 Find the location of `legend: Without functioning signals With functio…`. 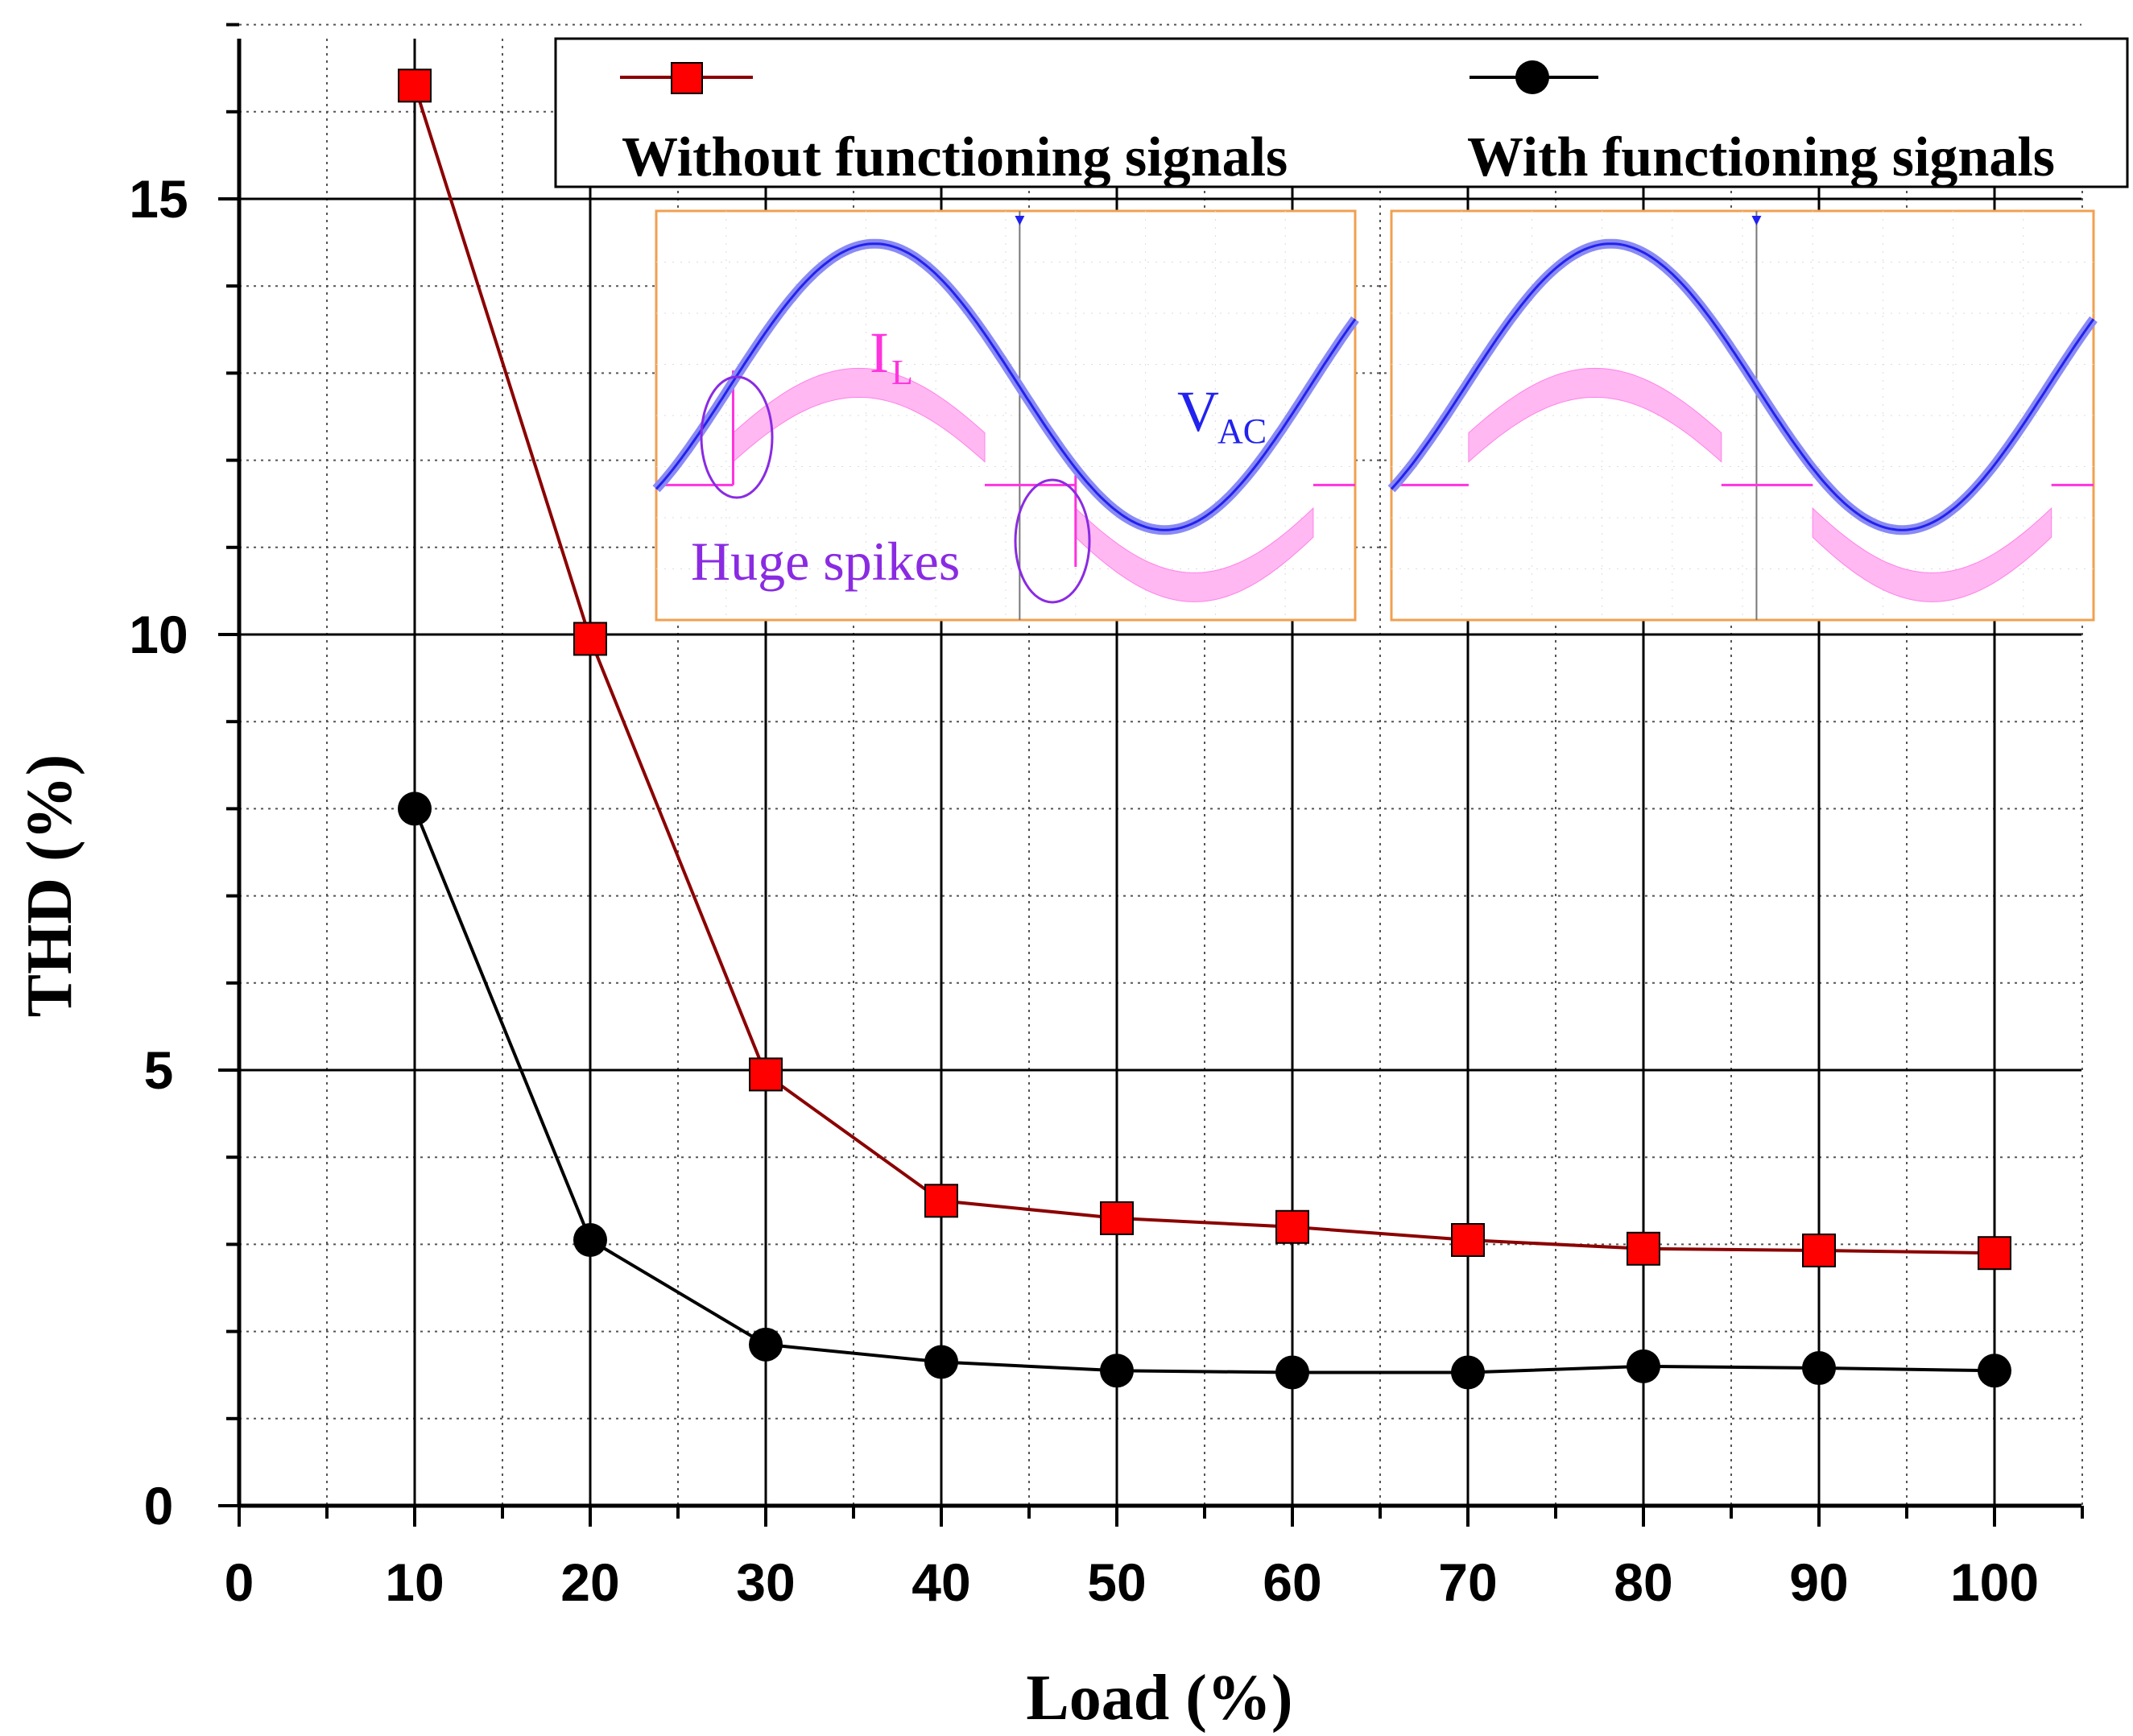

legend: Without functioning signals With functio… is located at coordinates (1341, 113).